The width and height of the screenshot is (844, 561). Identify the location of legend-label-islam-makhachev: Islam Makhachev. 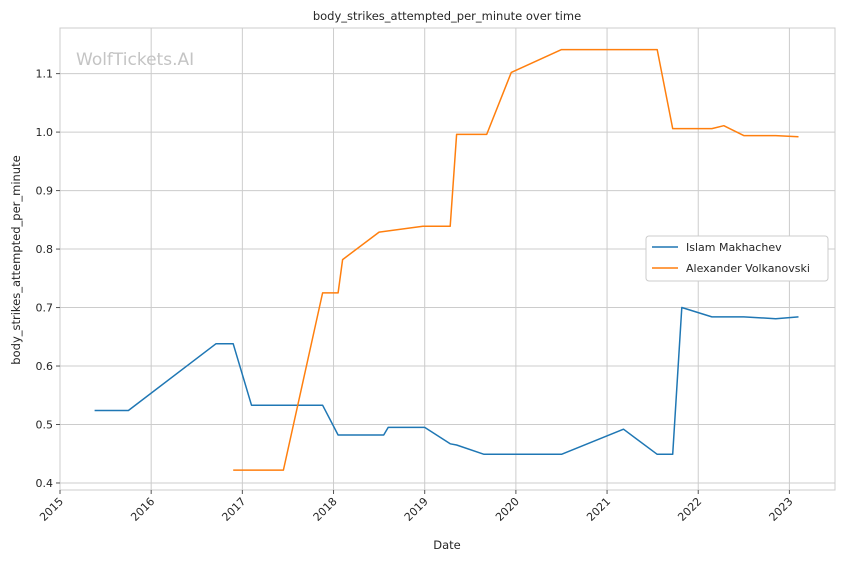
(734, 247).